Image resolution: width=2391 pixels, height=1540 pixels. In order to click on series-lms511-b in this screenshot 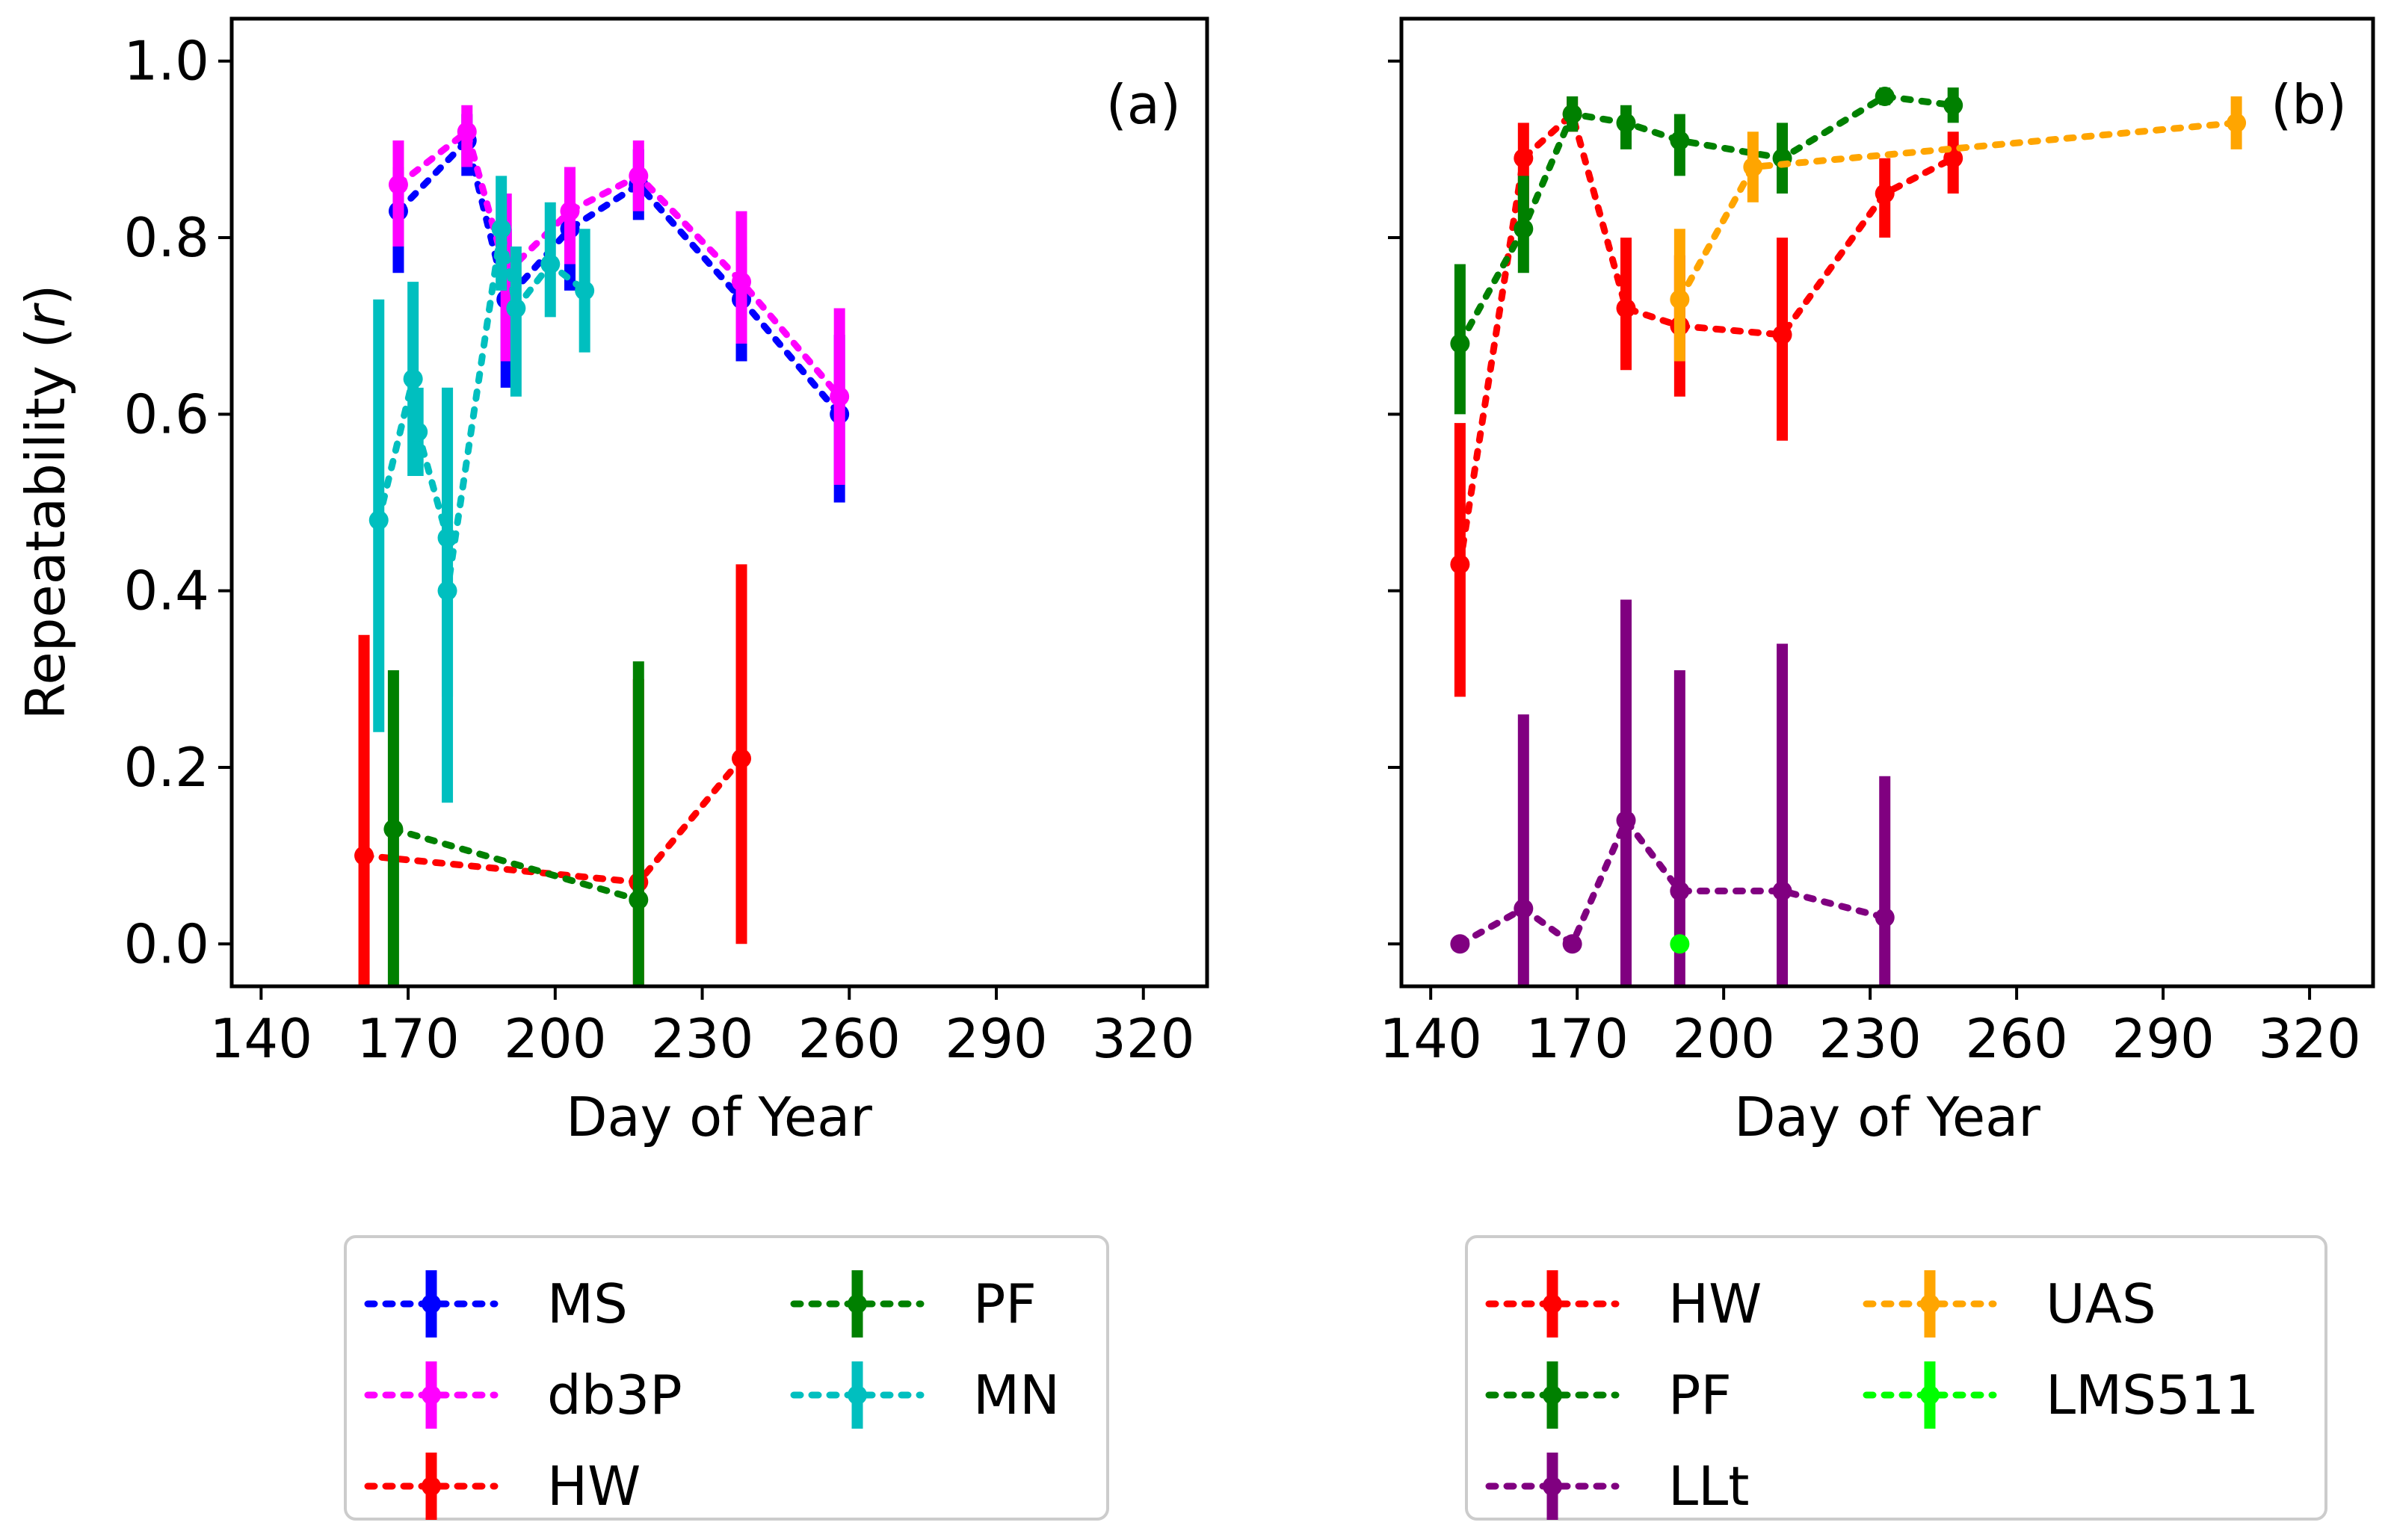, I will do `click(1680, 944)`.